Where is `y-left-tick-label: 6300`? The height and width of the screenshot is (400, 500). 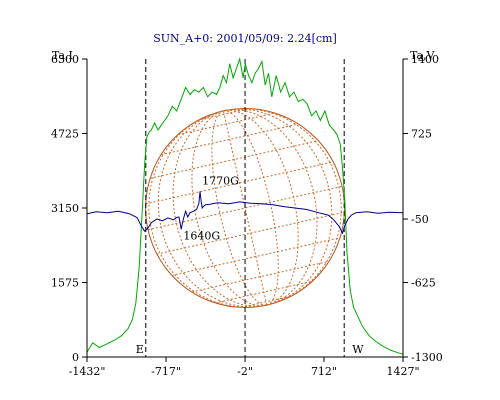
y-left-tick-label: 6300 is located at coordinates (65, 59).